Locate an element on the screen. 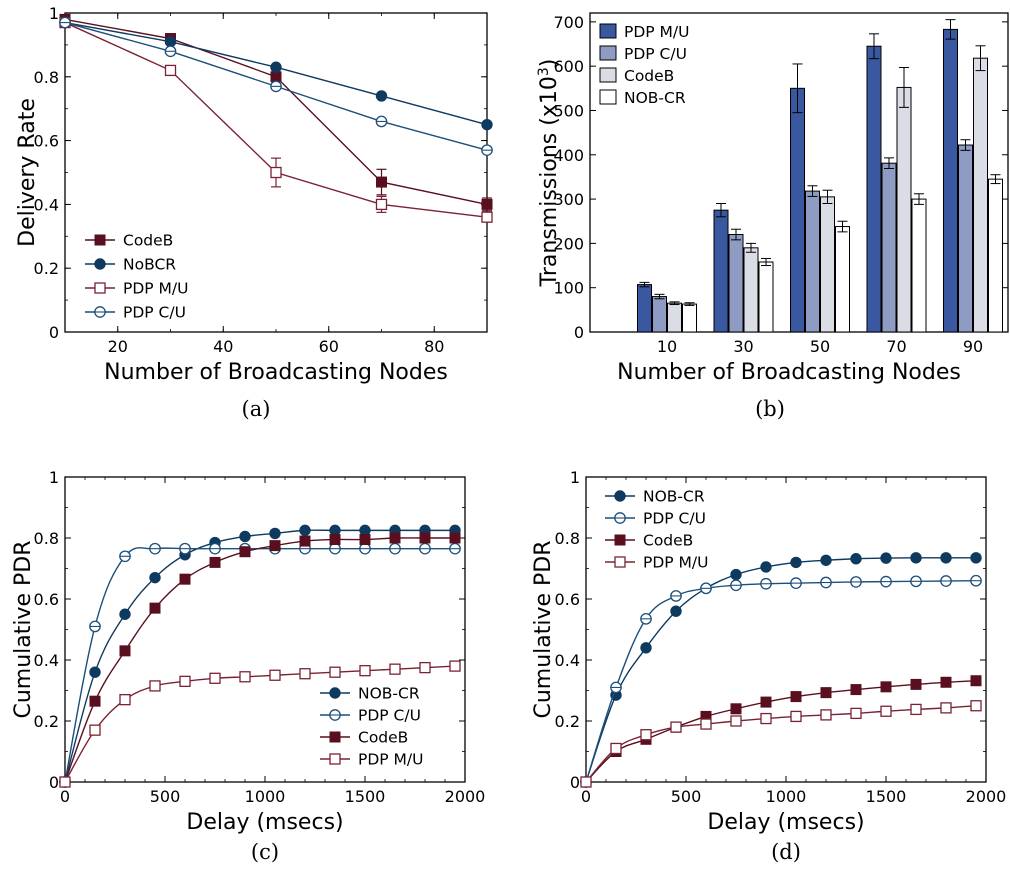 The image size is (1010, 876). series-line is located at coordinates (276, 119).